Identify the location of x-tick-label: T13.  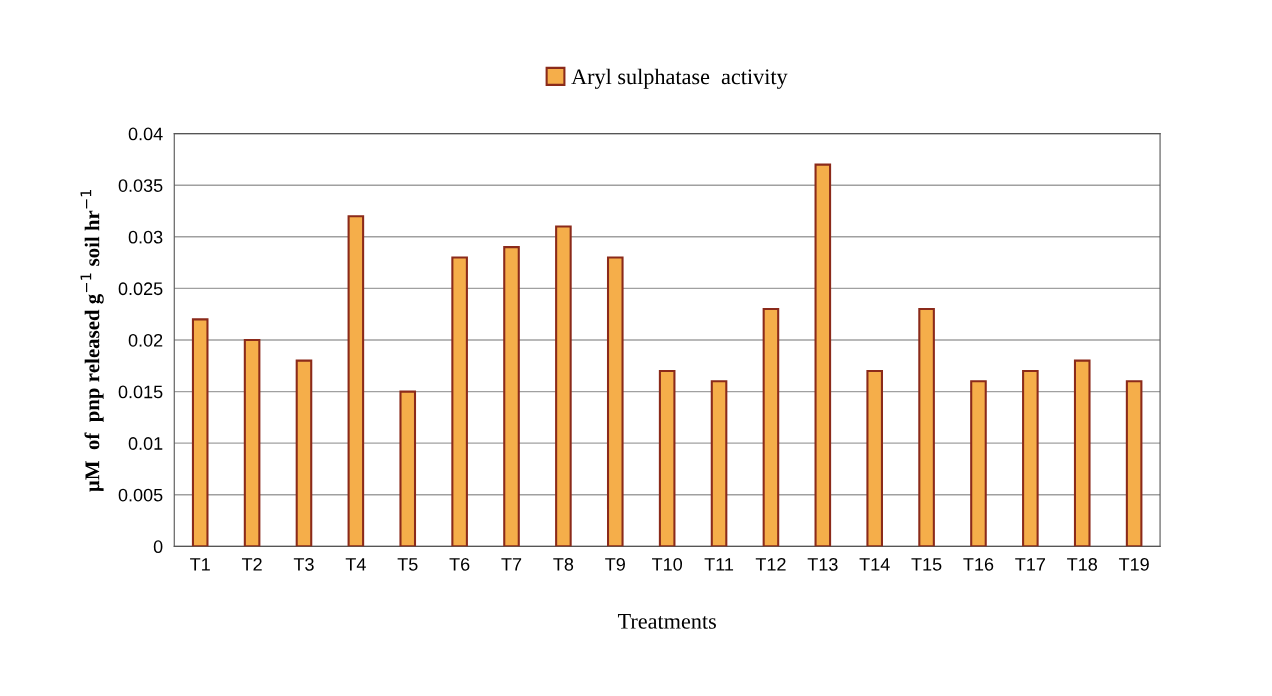
(822, 564).